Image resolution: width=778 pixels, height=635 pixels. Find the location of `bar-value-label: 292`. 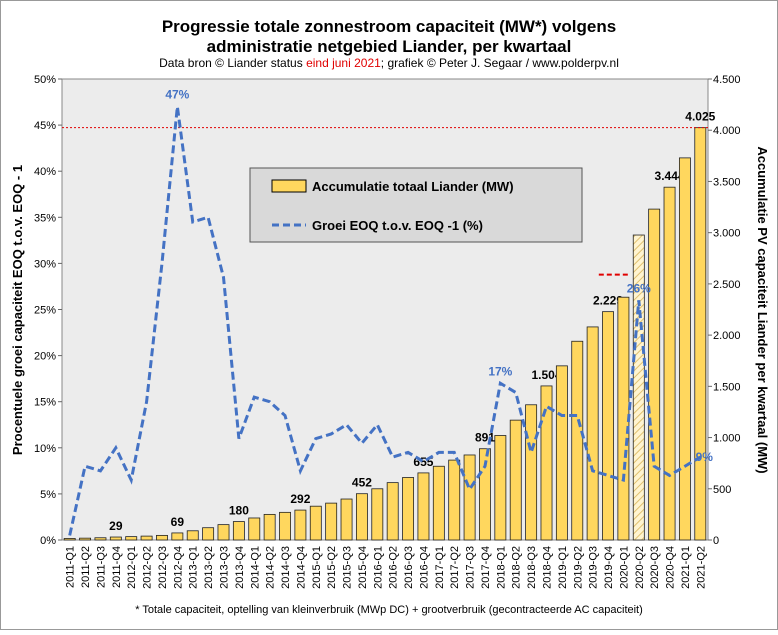

bar-value-label: 292 is located at coordinates (300, 499).